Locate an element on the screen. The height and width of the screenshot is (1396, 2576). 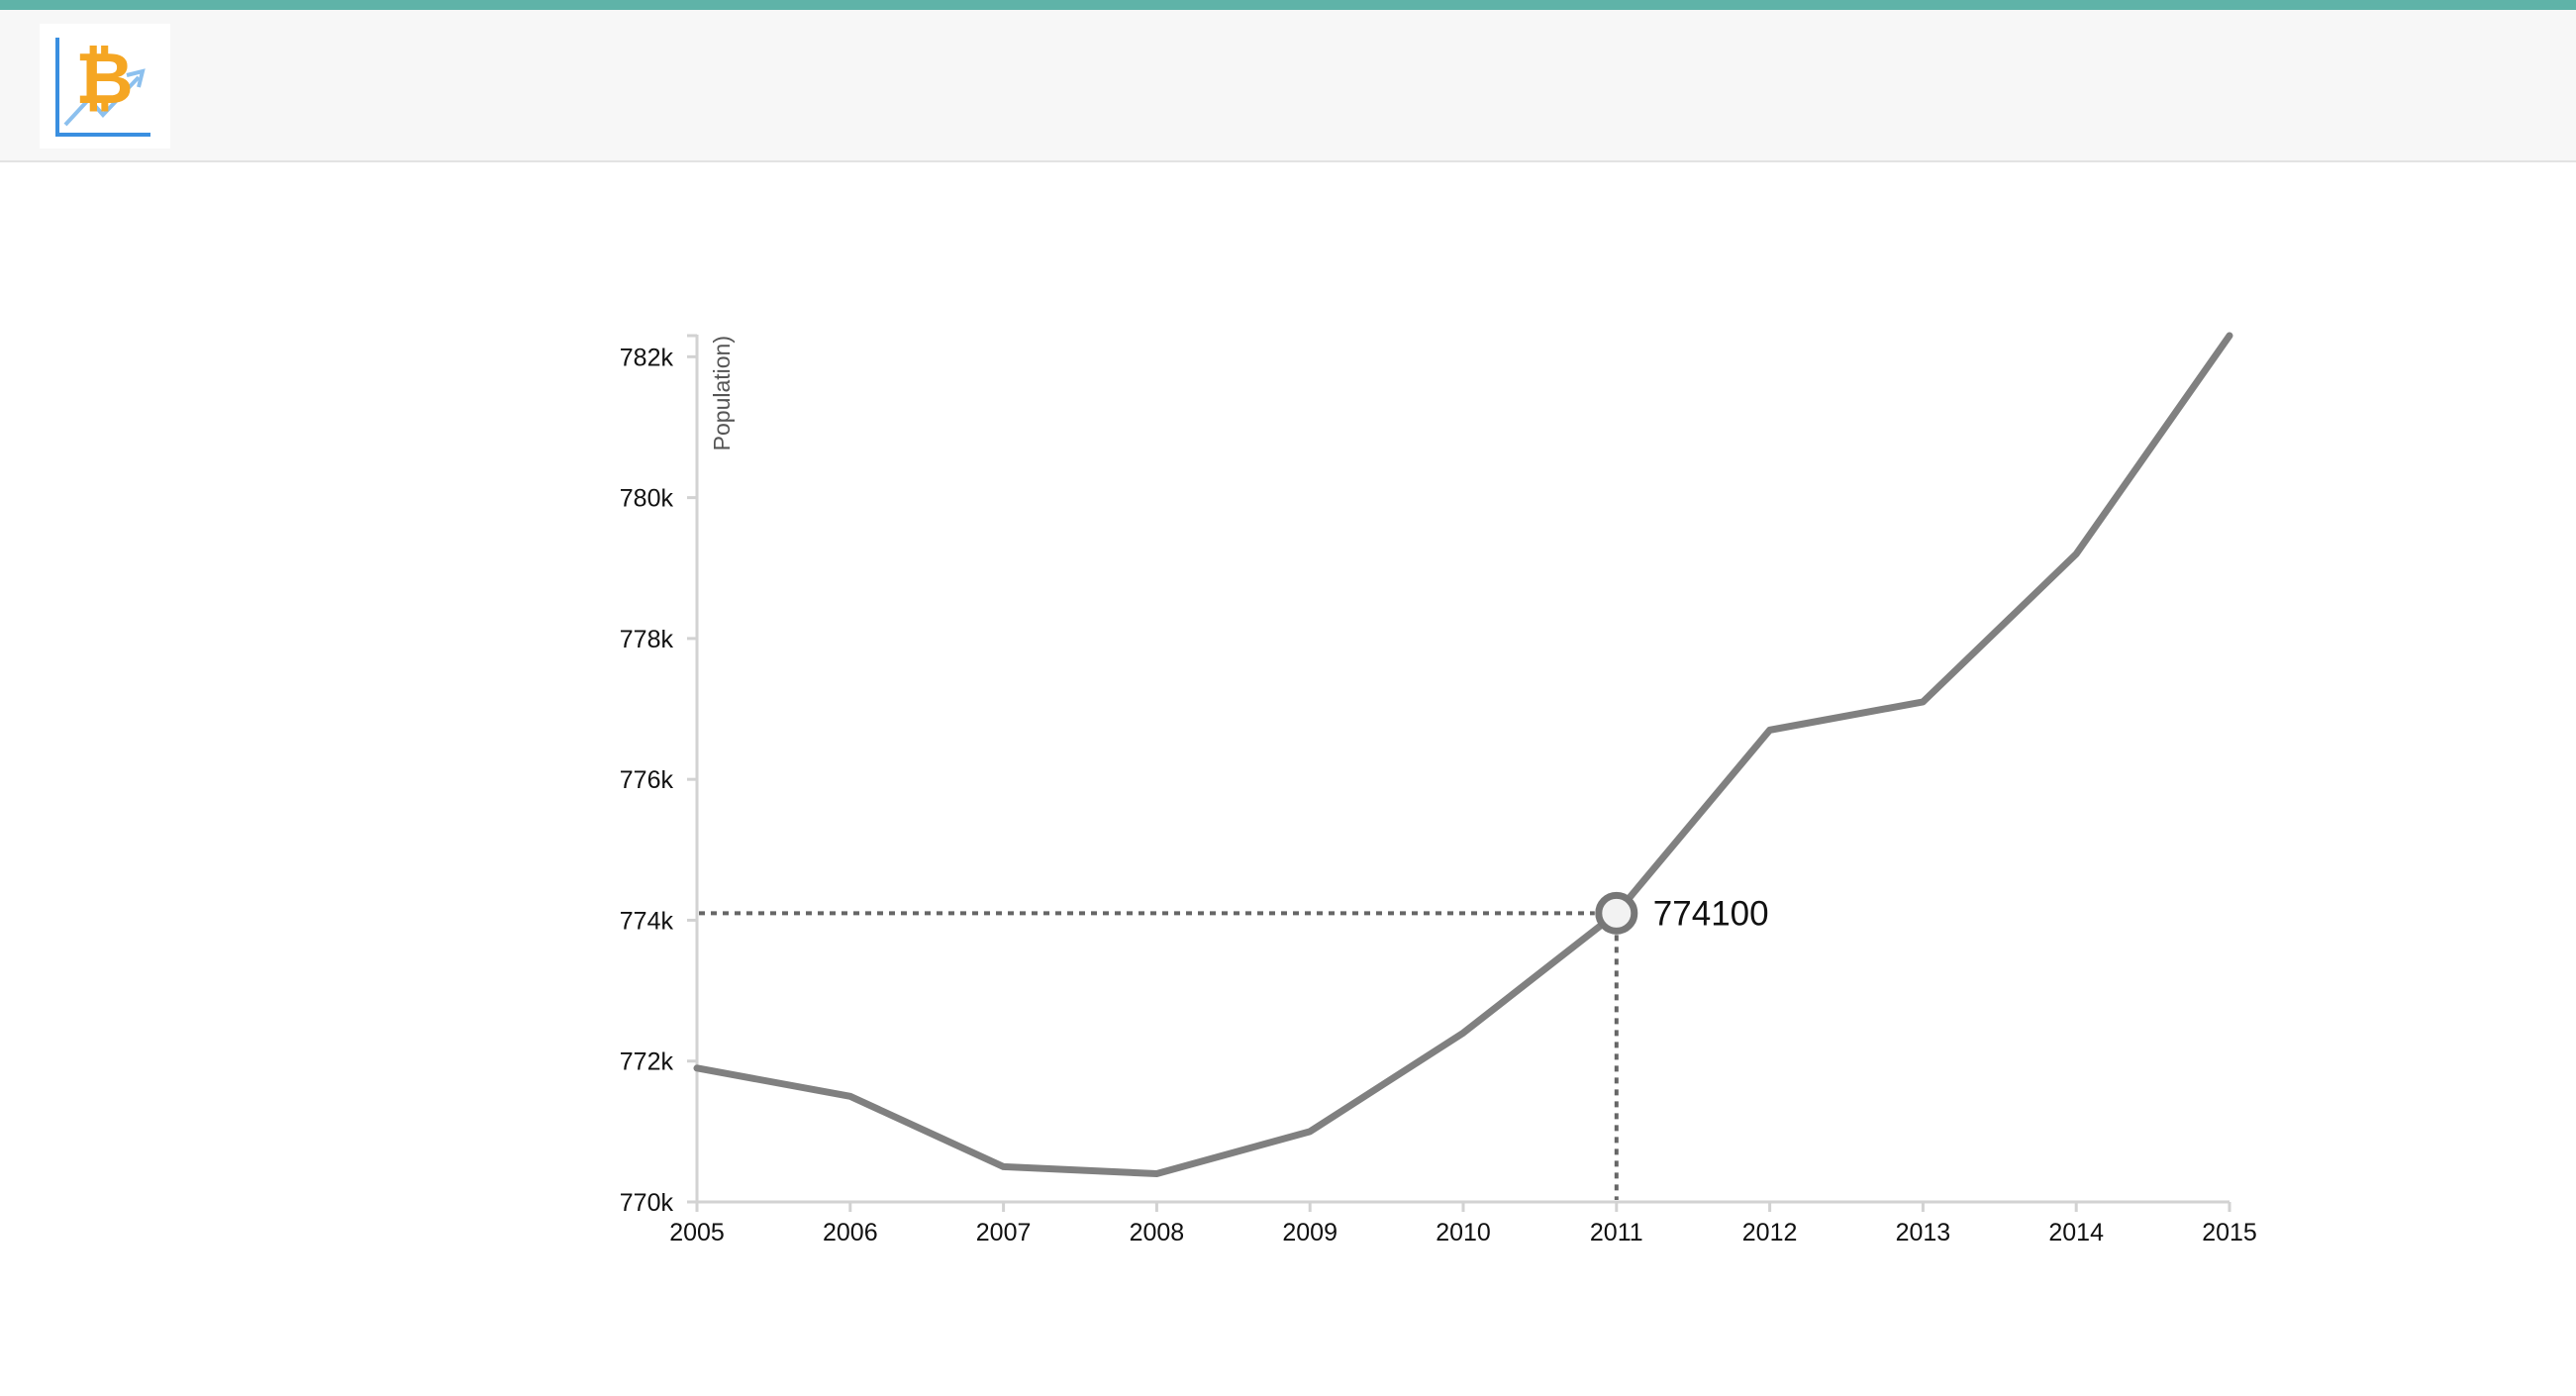
y-tick-label: 774k is located at coordinates (647, 921).